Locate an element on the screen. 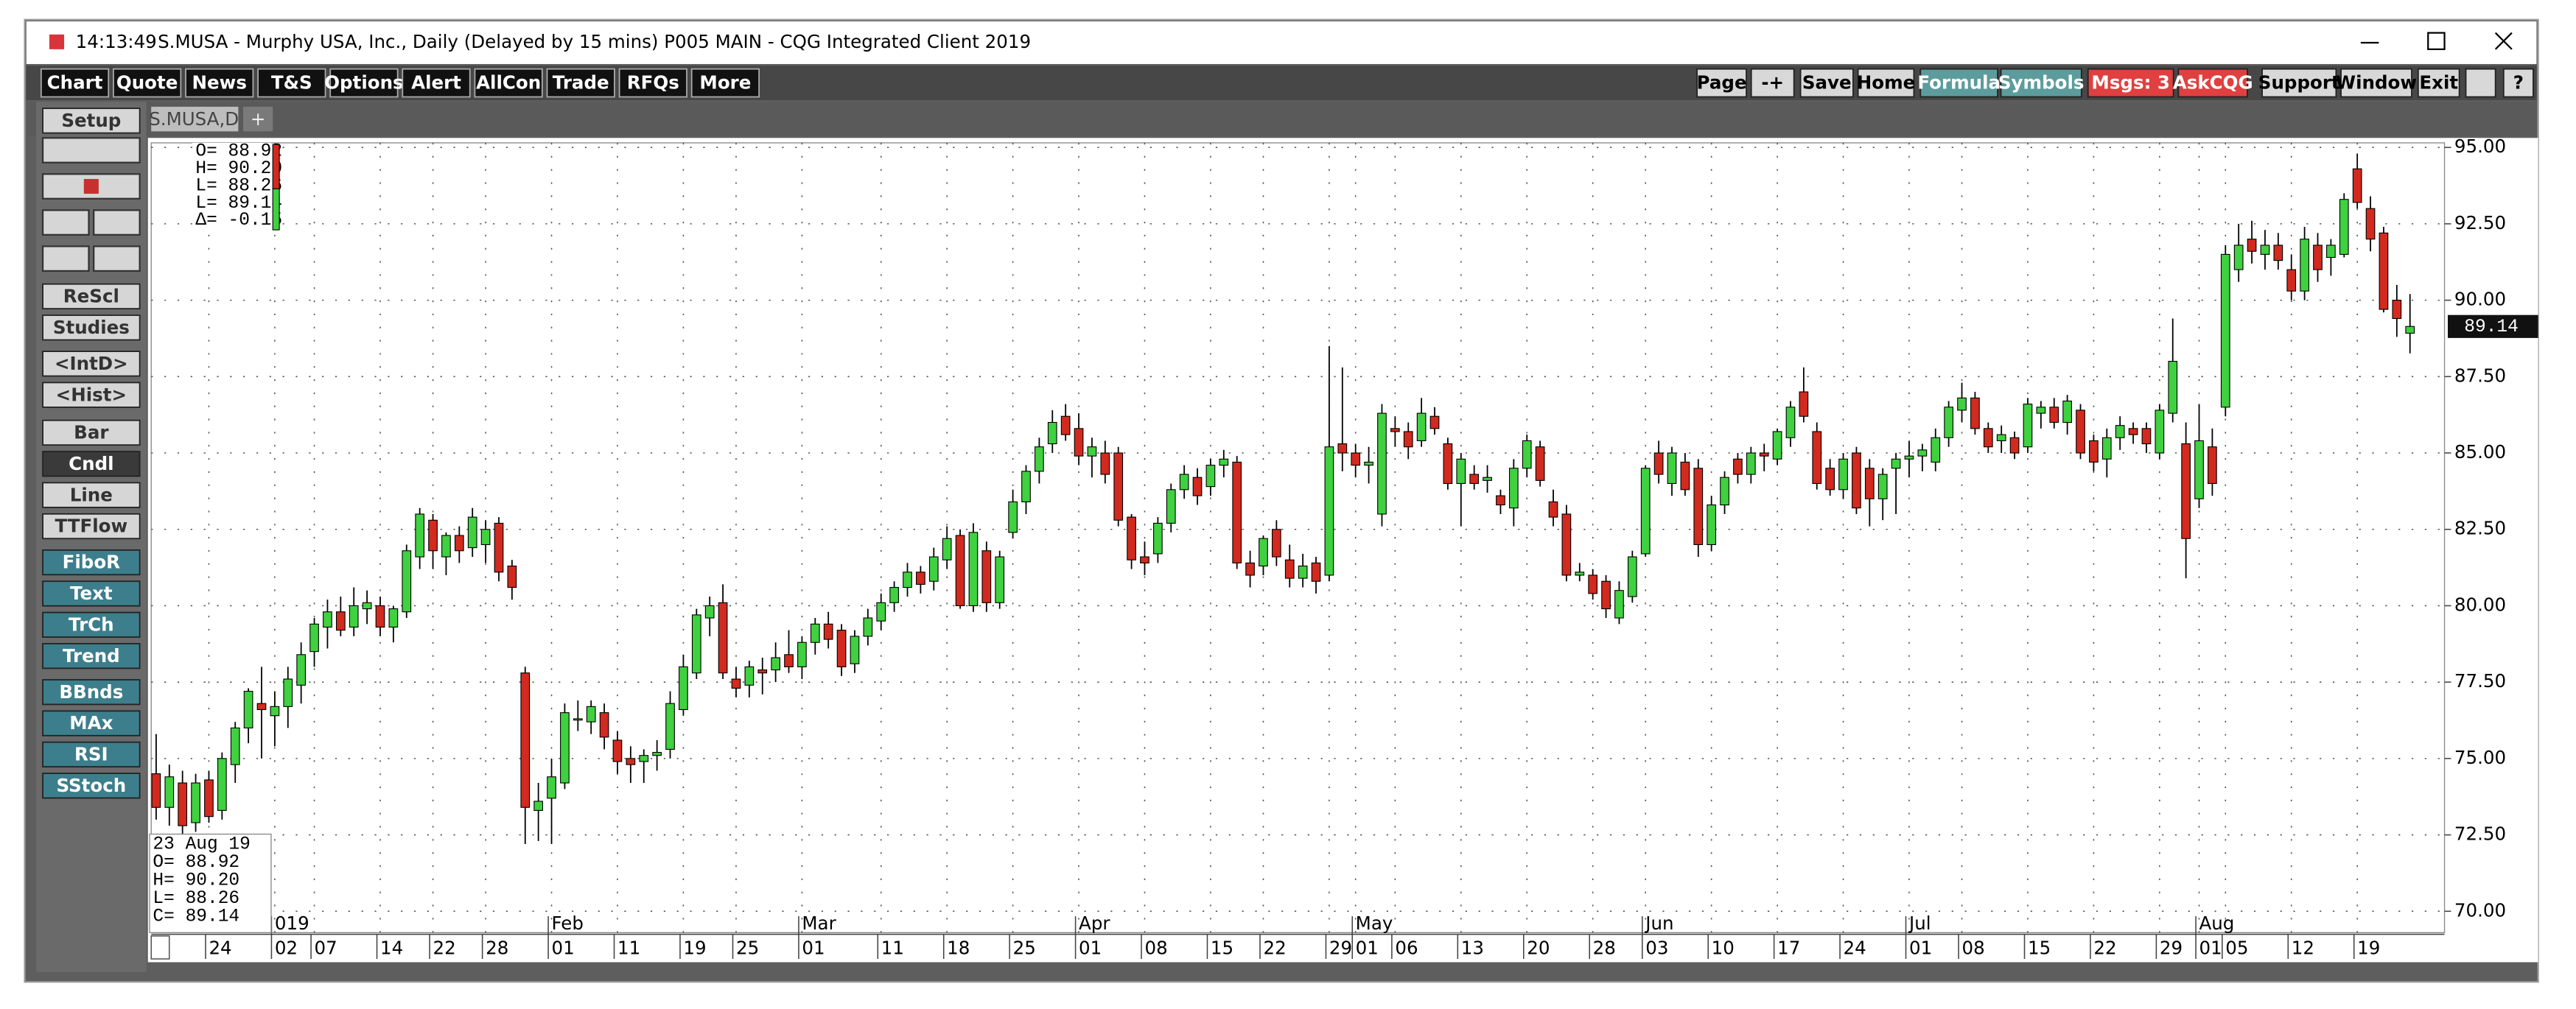  y-tick-label: 70.00 is located at coordinates (2480, 910).